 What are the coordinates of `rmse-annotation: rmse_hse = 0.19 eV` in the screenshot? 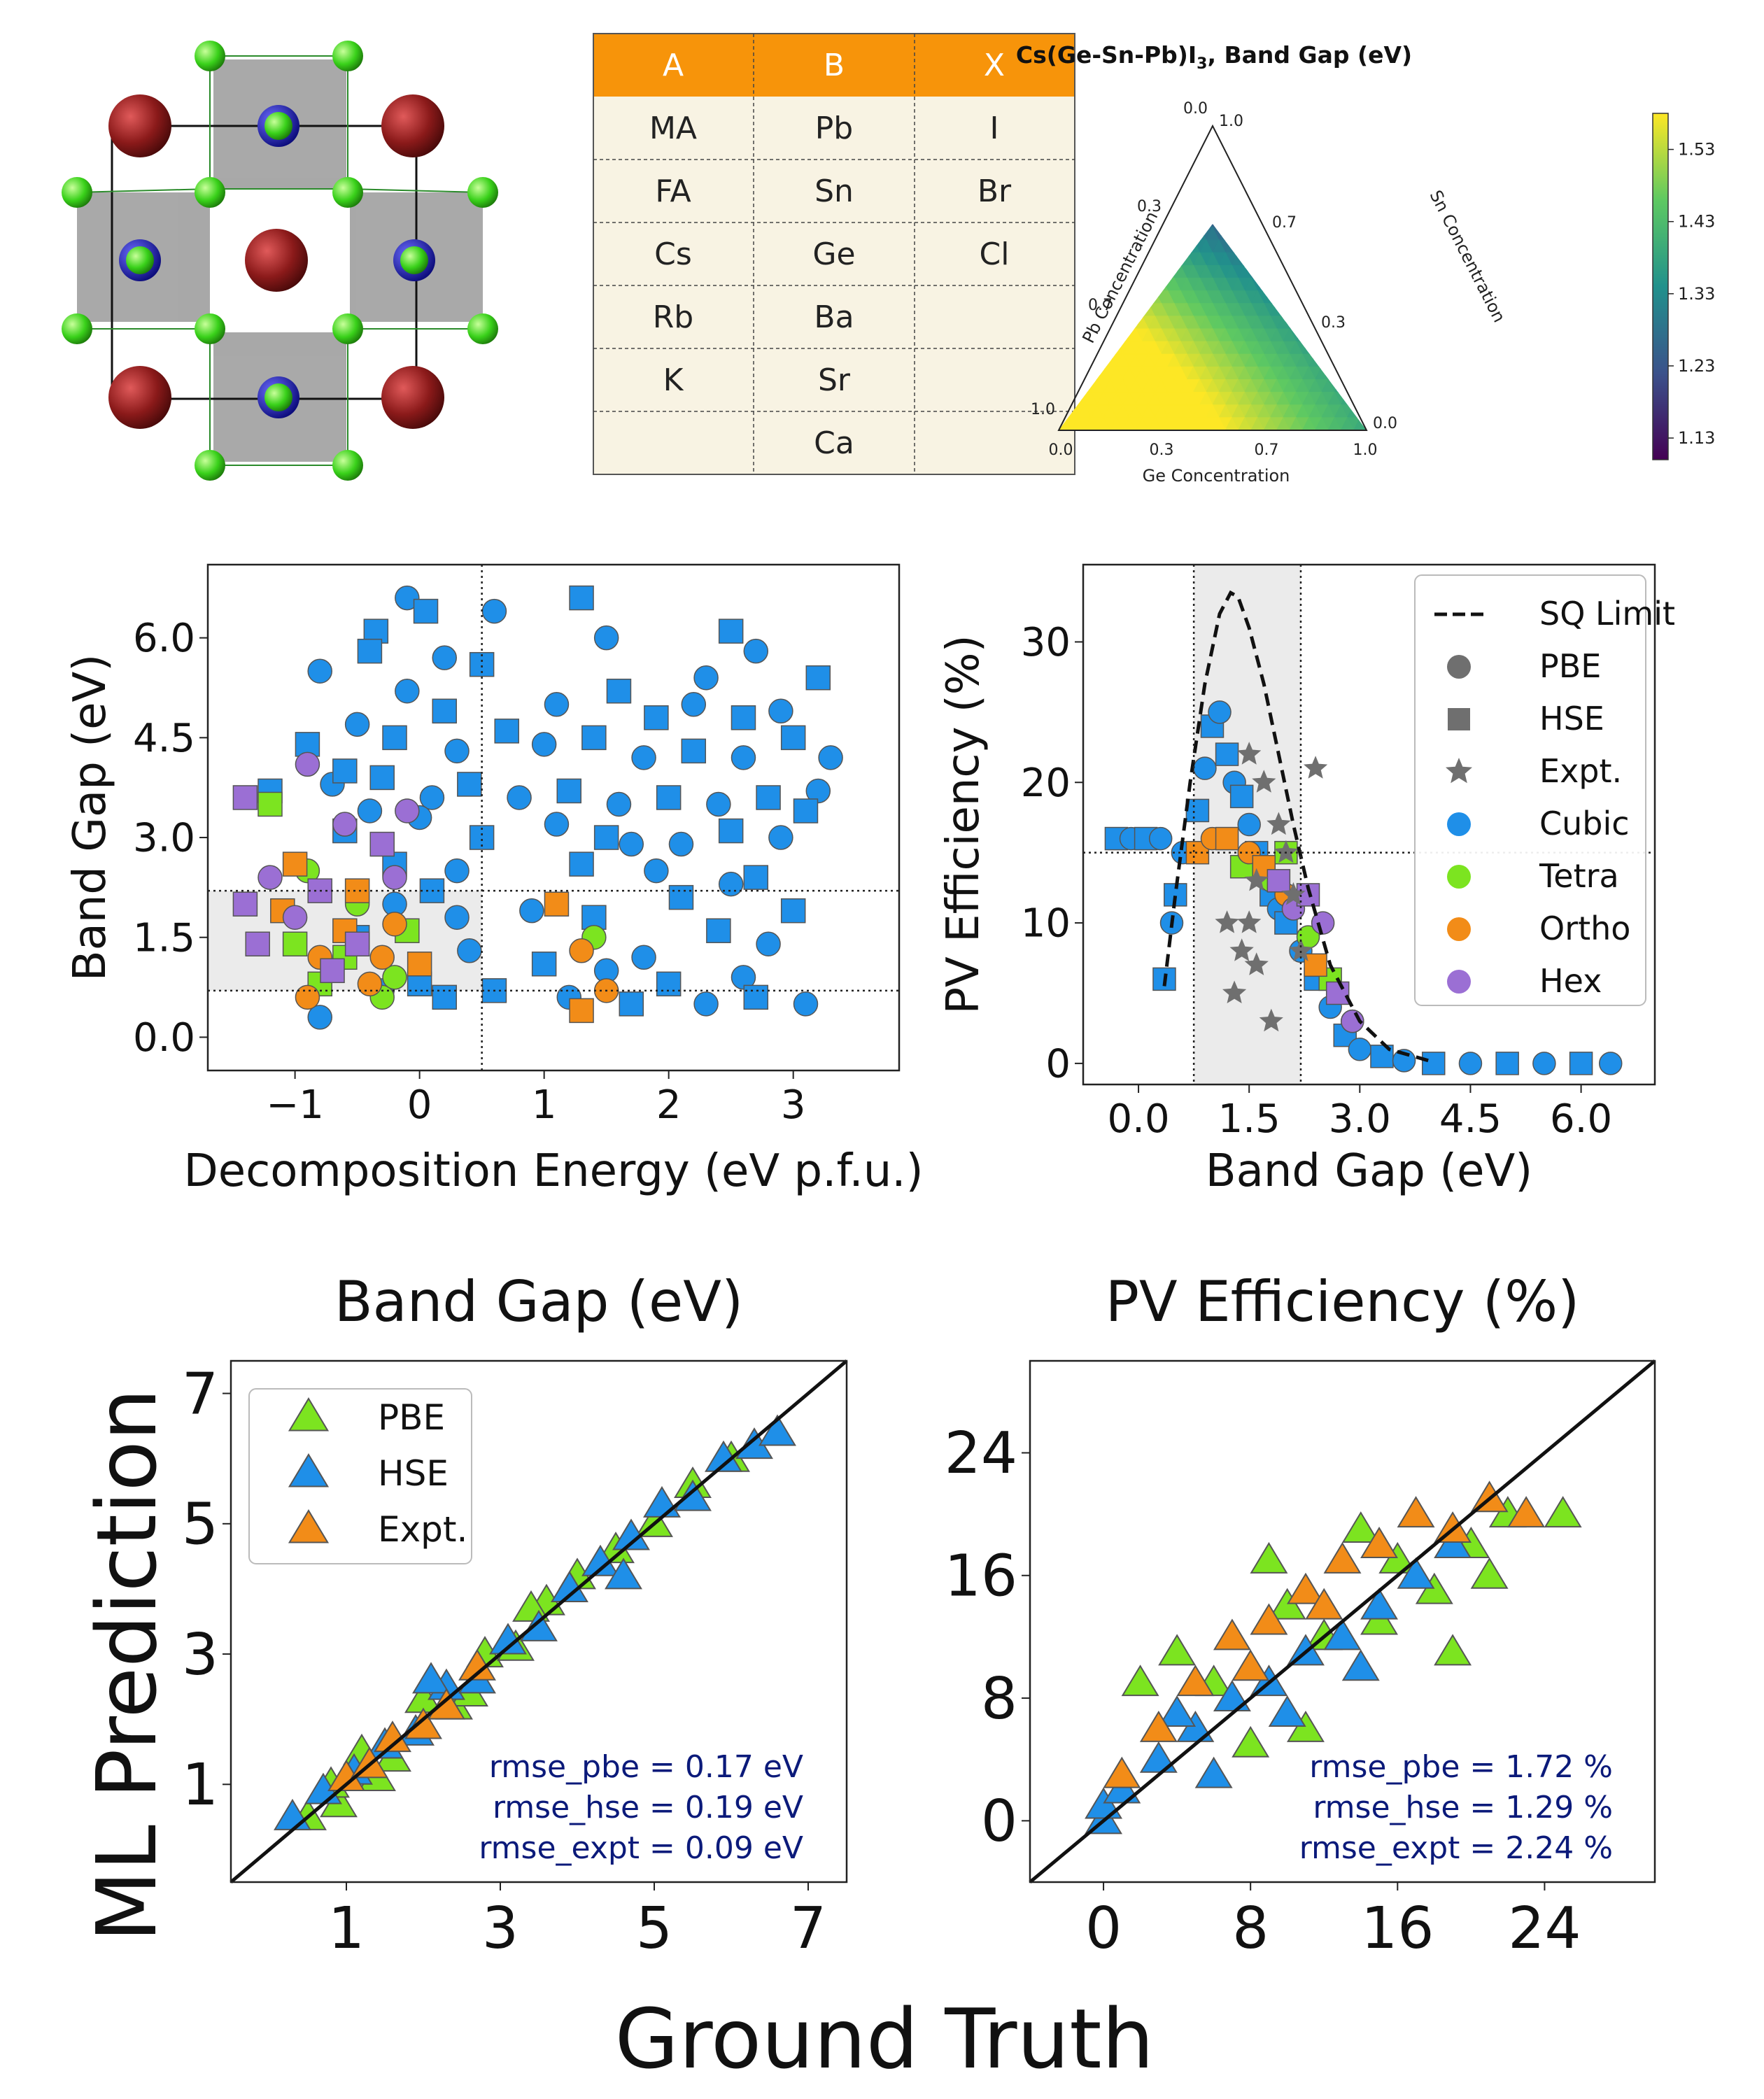 It's located at (648, 1807).